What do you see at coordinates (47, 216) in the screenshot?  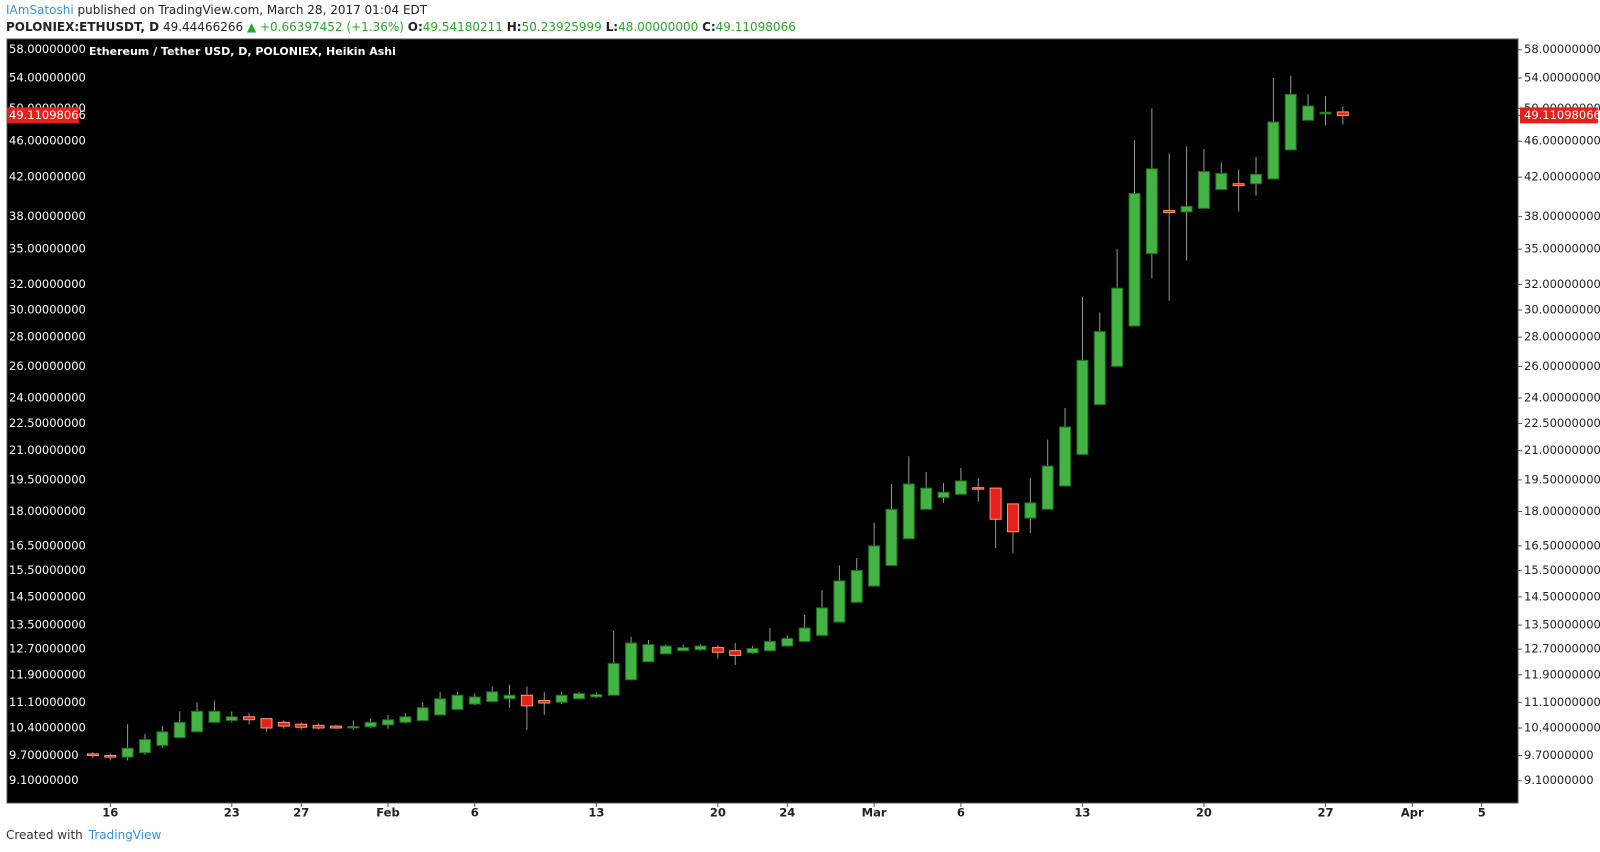 I see `y-tick-label-left: 38.00000000` at bounding box center [47, 216].